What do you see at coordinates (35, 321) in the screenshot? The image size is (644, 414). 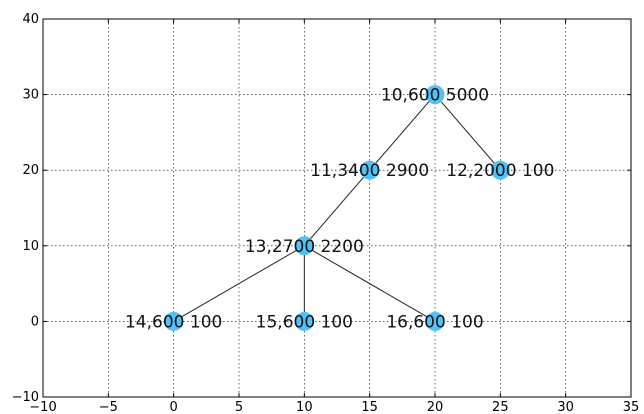 I see `y-tick-label: 0` at bounding box center [35, 321].